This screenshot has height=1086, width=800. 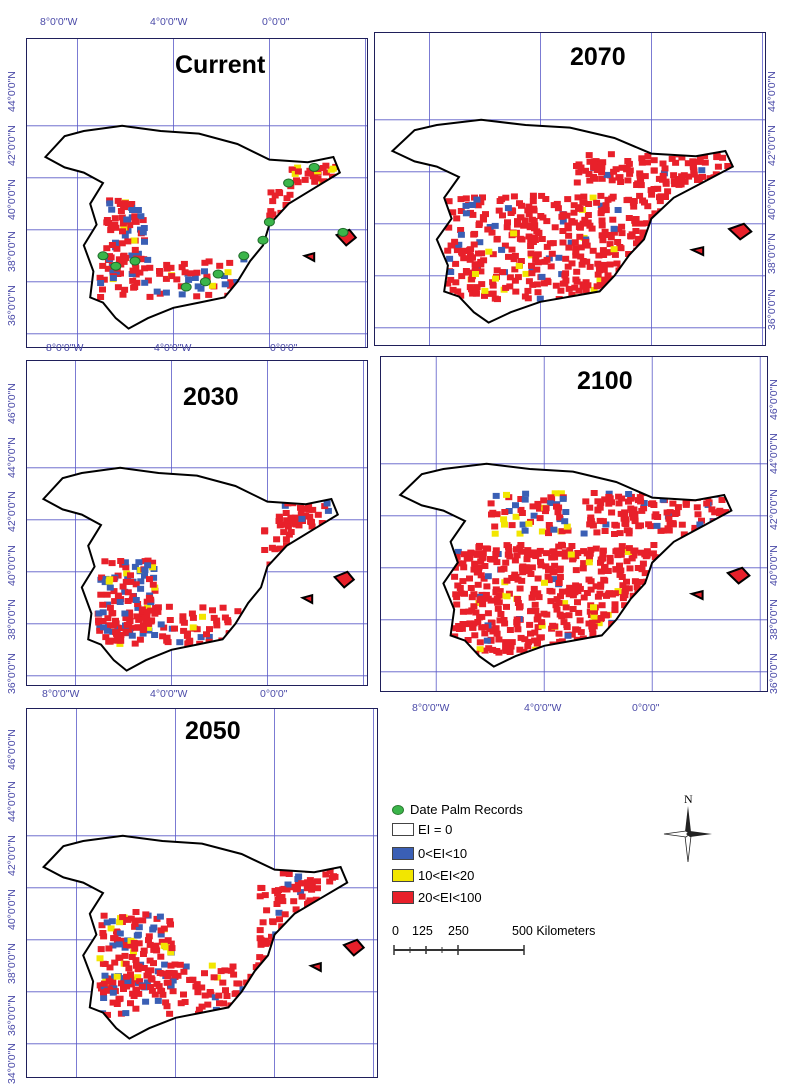 I want to click on legend-class: 0<EI<10, so click(x=429, y=853).